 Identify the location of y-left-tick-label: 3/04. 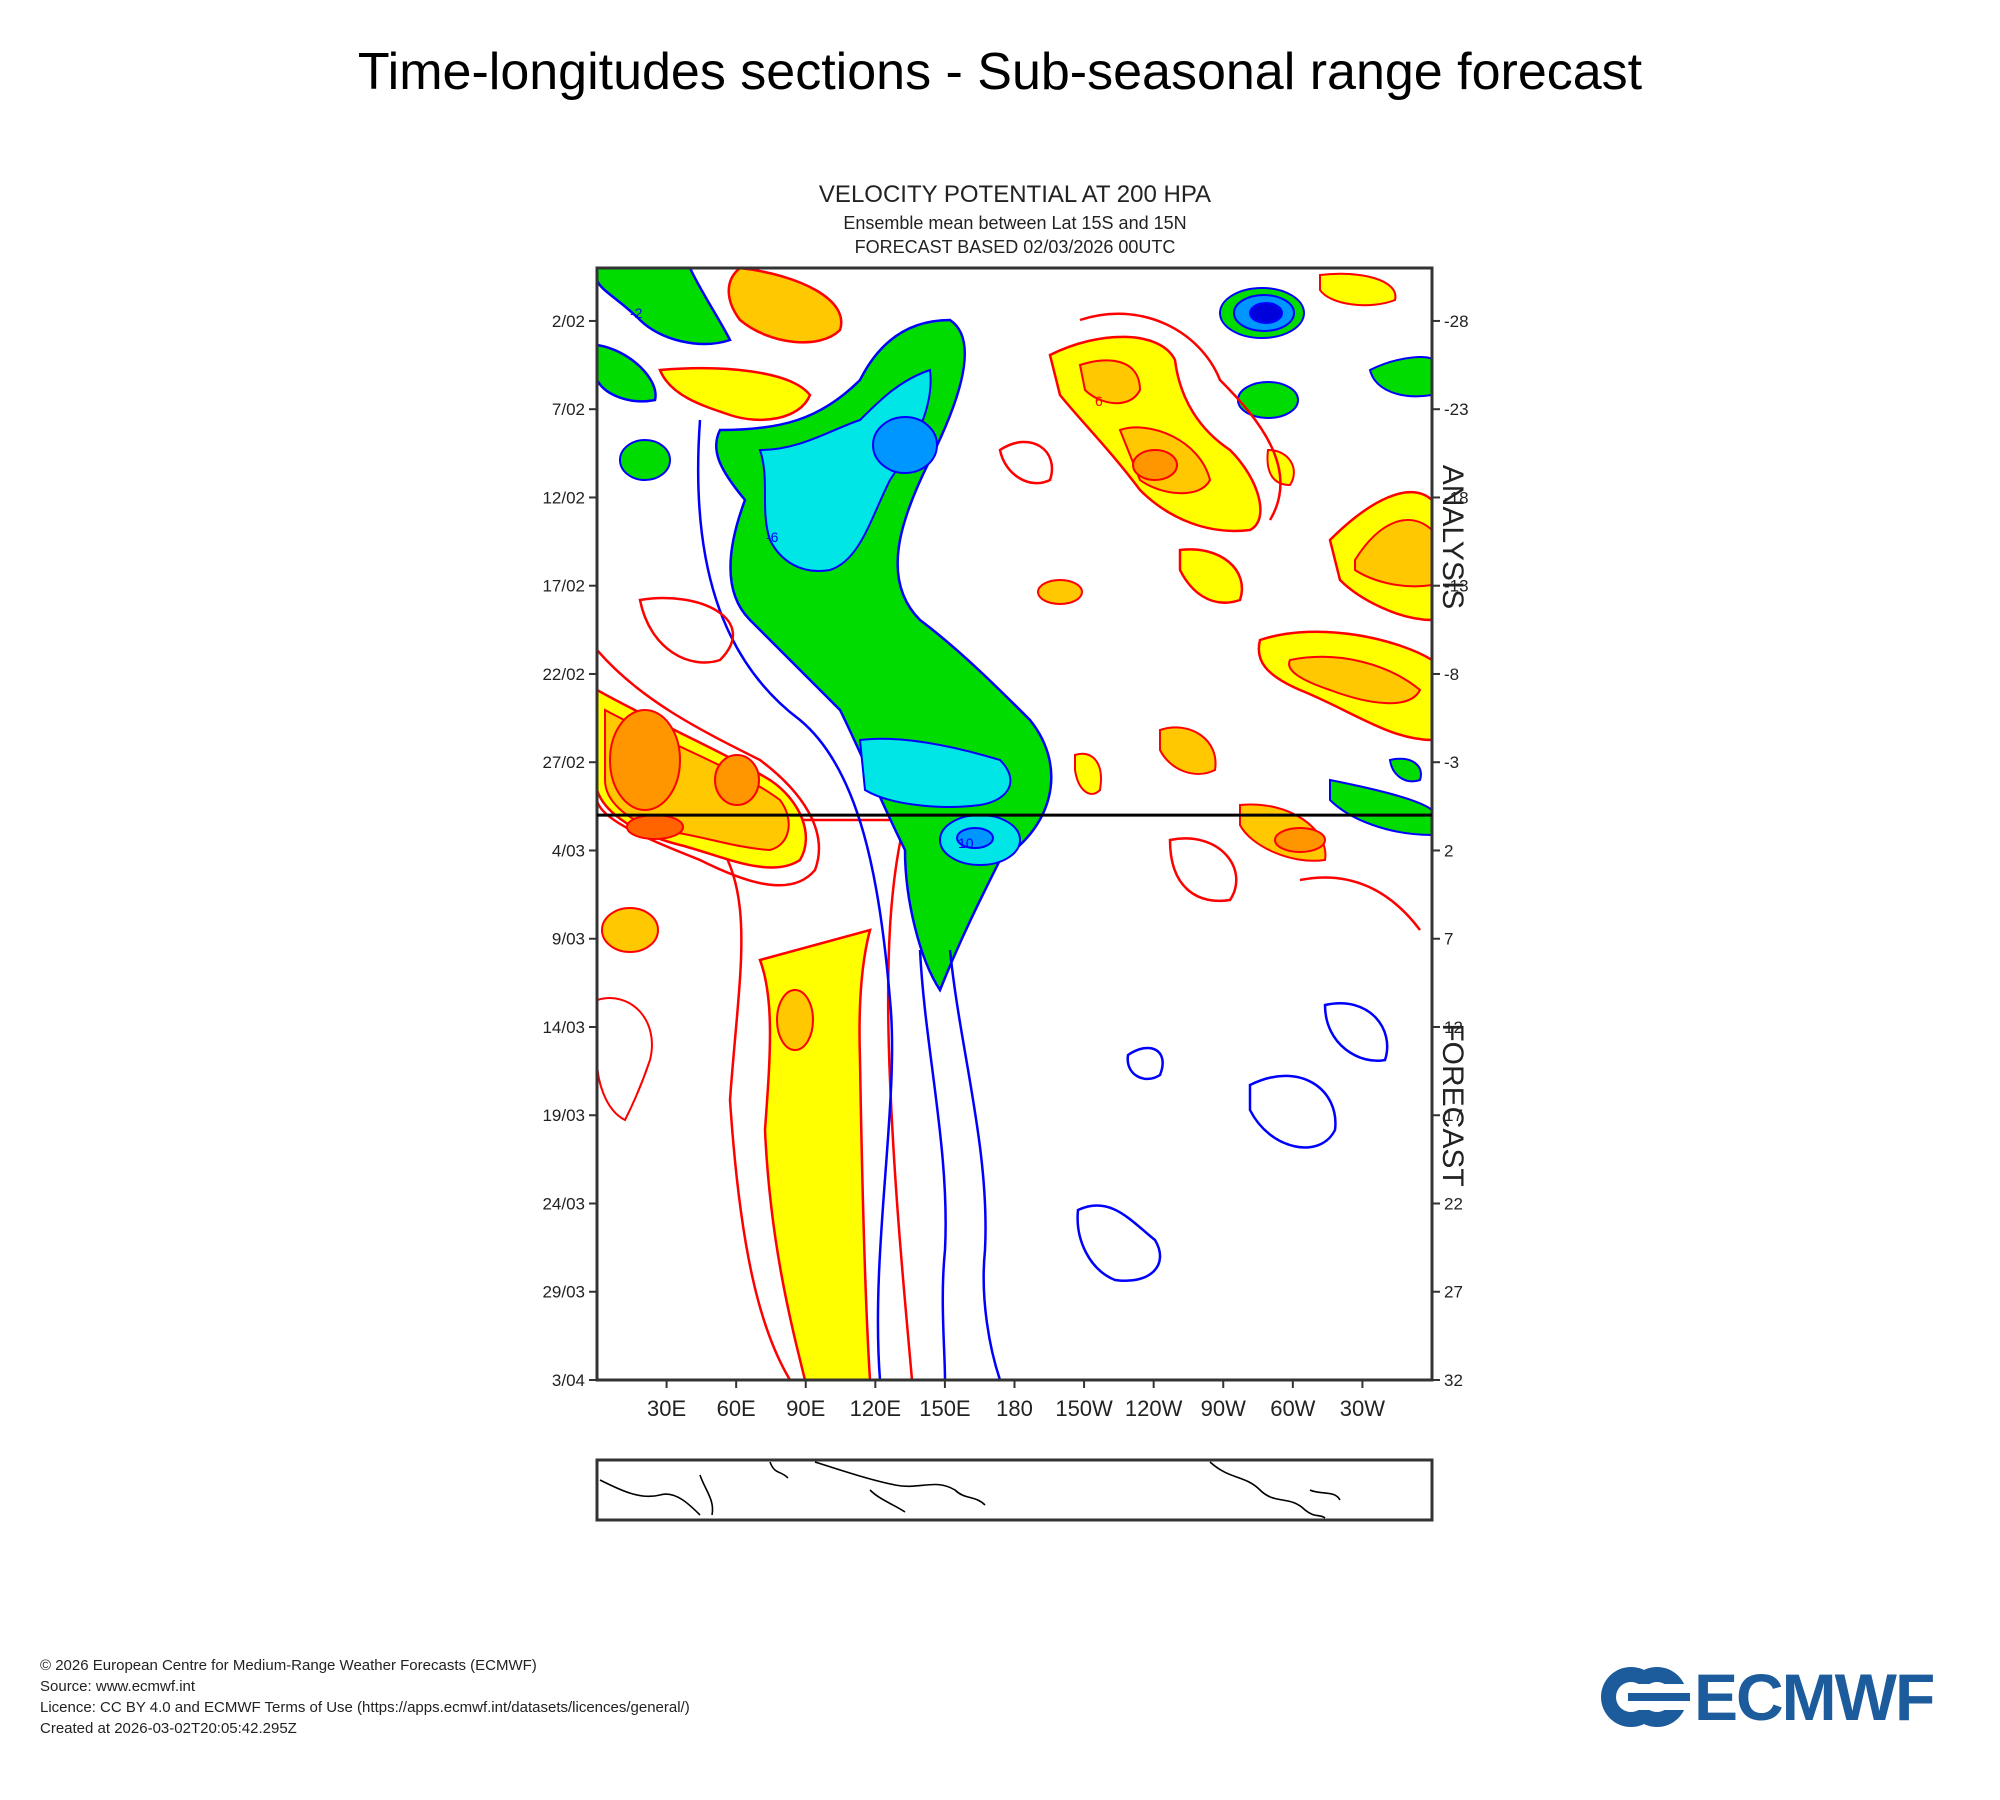
(568, 1380).